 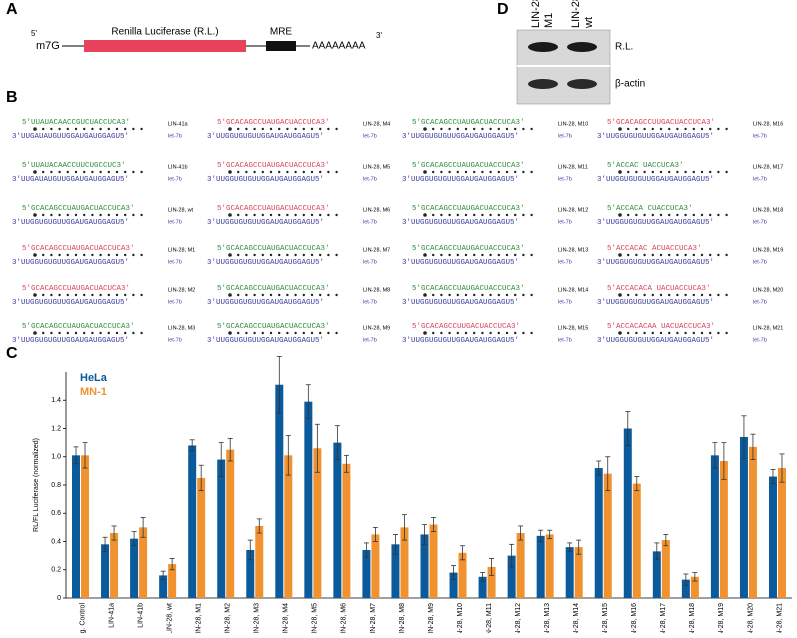 What do you see at coordinates (659, 289) in the screenshot?
I see `seq-top: 5'ACCACACA UACUACCUCA3'` at bounding box center [659, 289].